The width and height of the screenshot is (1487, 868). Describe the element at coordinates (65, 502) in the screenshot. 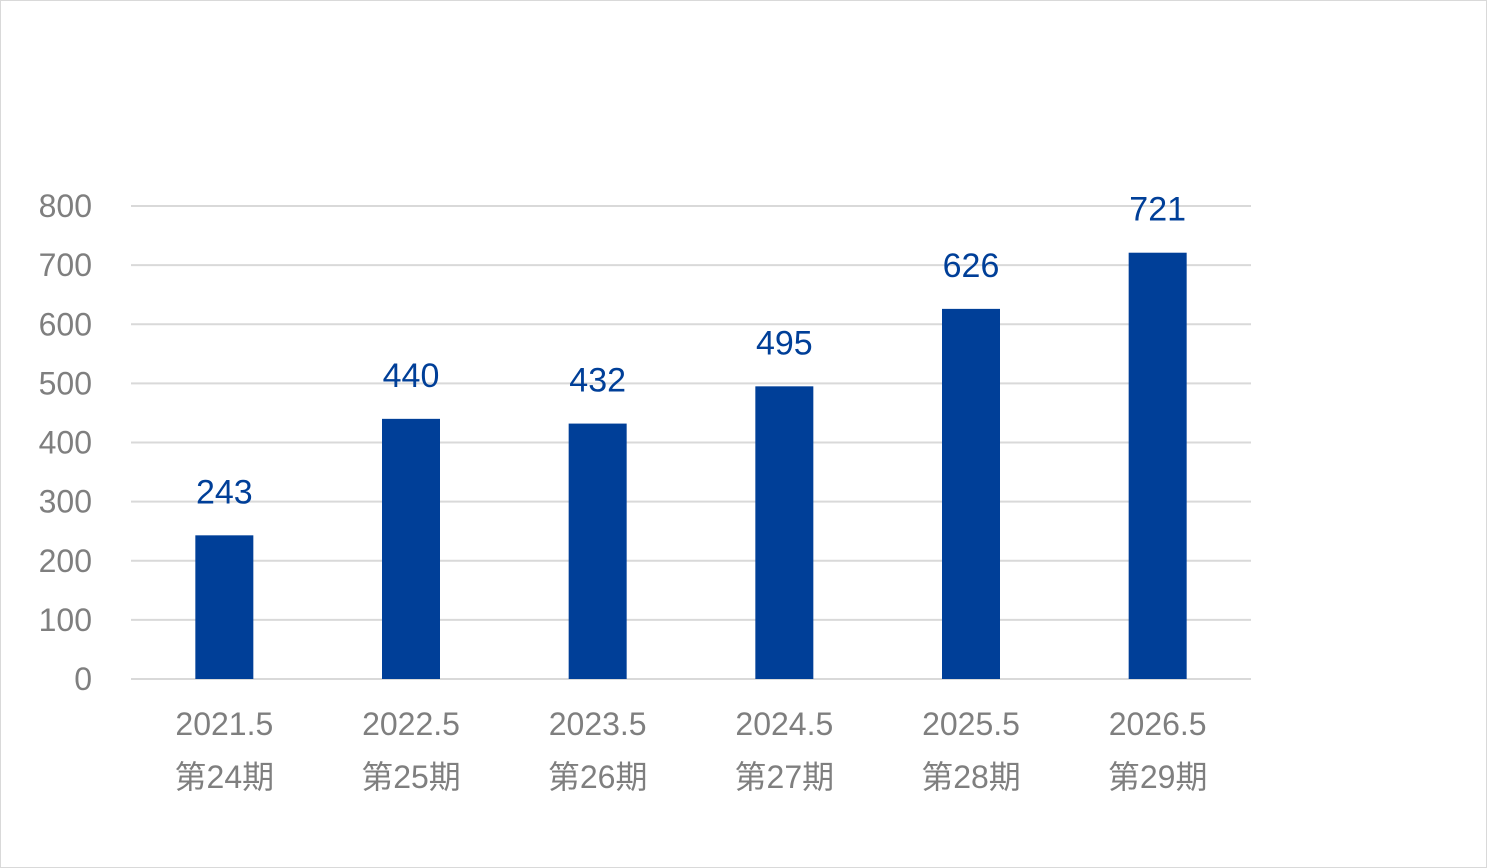

I see `y-tick-label: 300` at that location.